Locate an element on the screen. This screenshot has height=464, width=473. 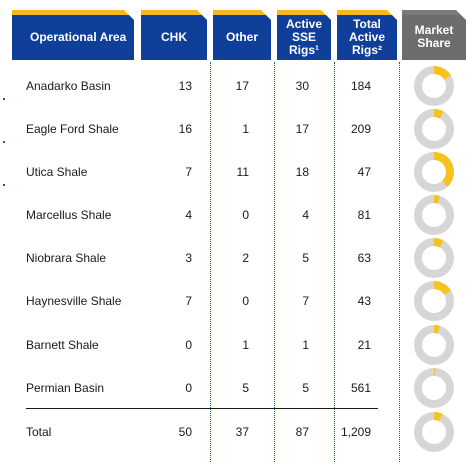
row-other-value: 17 is located at coordinates (242, 86).